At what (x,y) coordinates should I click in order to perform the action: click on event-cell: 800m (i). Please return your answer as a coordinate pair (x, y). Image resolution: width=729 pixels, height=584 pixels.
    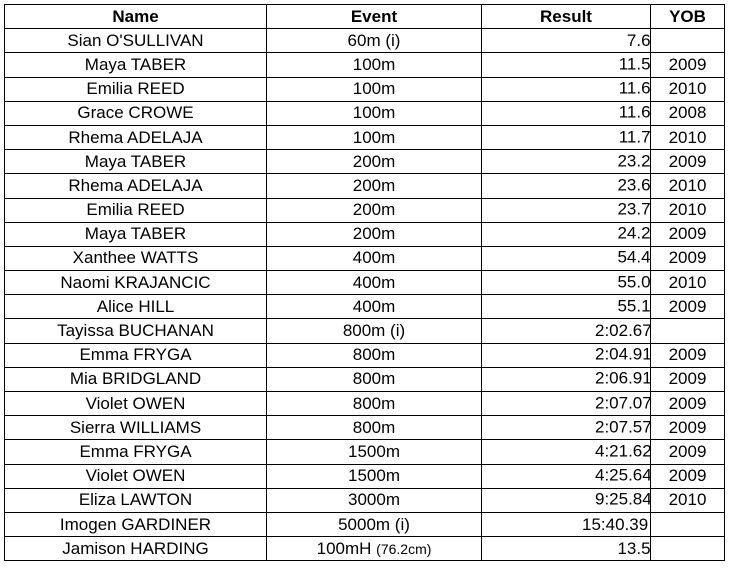
    Looking at the image, I should click on (374, 331).